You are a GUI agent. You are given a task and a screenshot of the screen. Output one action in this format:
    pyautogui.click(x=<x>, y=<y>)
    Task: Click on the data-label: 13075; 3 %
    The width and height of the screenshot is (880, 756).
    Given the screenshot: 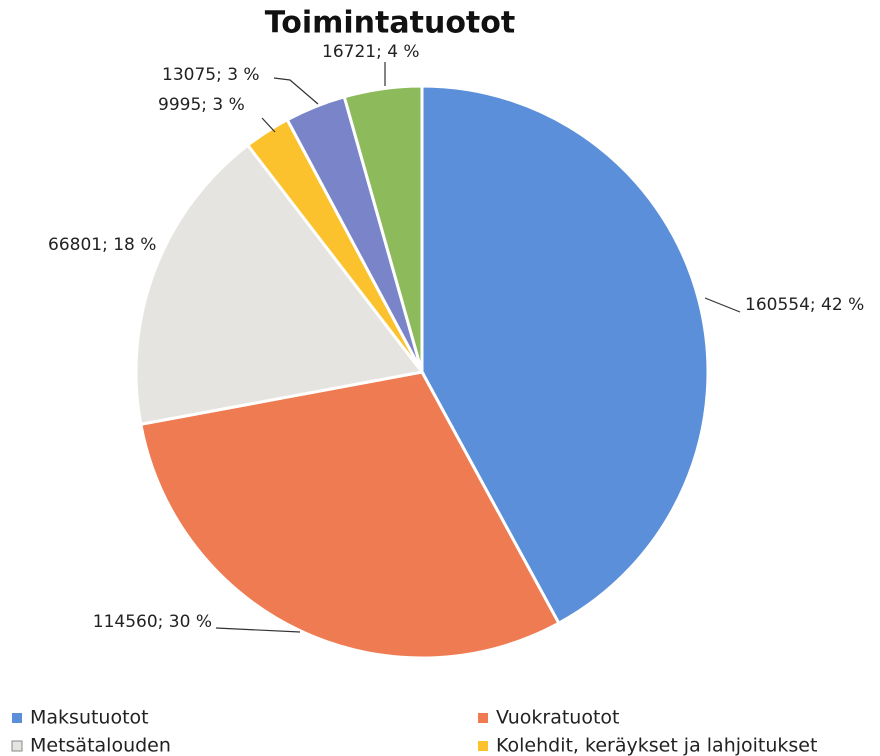 What is the action you would take?
    pyautogui.click(x=211, y=75)
    